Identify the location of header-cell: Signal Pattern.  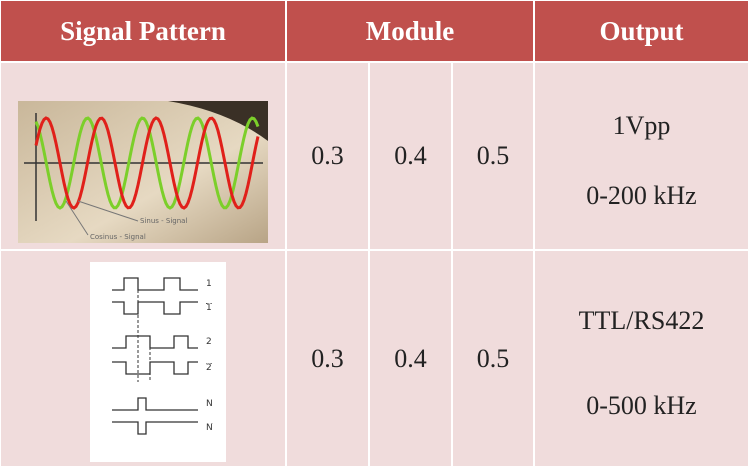
(143, 31).